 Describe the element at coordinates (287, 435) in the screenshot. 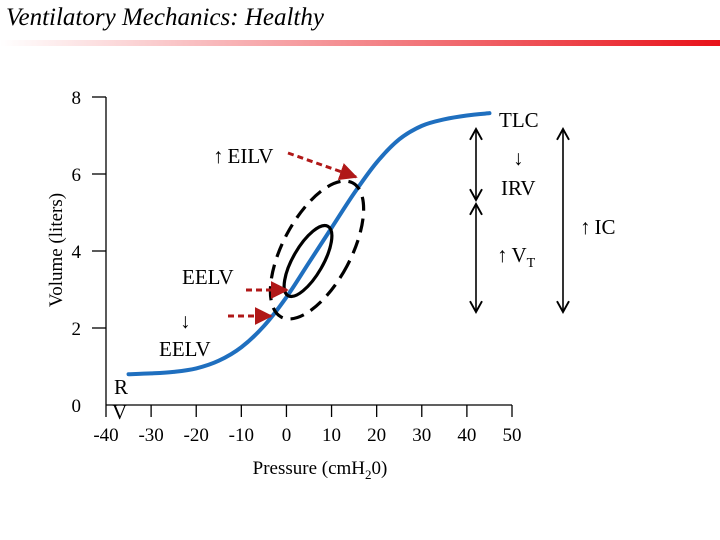

I see `x-tick-label: 0` at that location.